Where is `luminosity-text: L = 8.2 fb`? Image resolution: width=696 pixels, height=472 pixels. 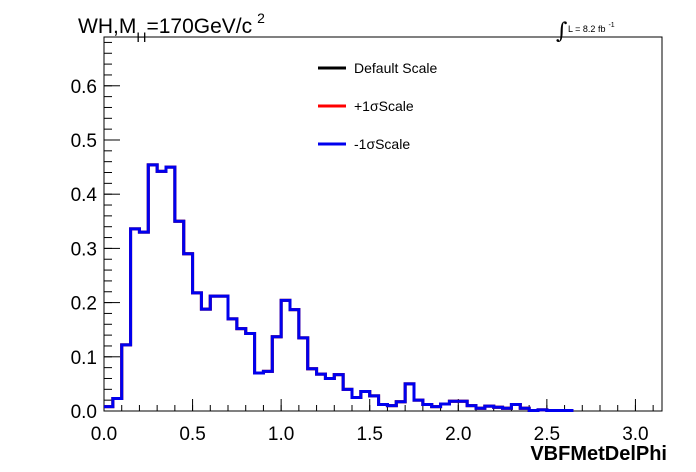 luminosity-text: L = 8.2 fb is located at coordinates (586, 29).